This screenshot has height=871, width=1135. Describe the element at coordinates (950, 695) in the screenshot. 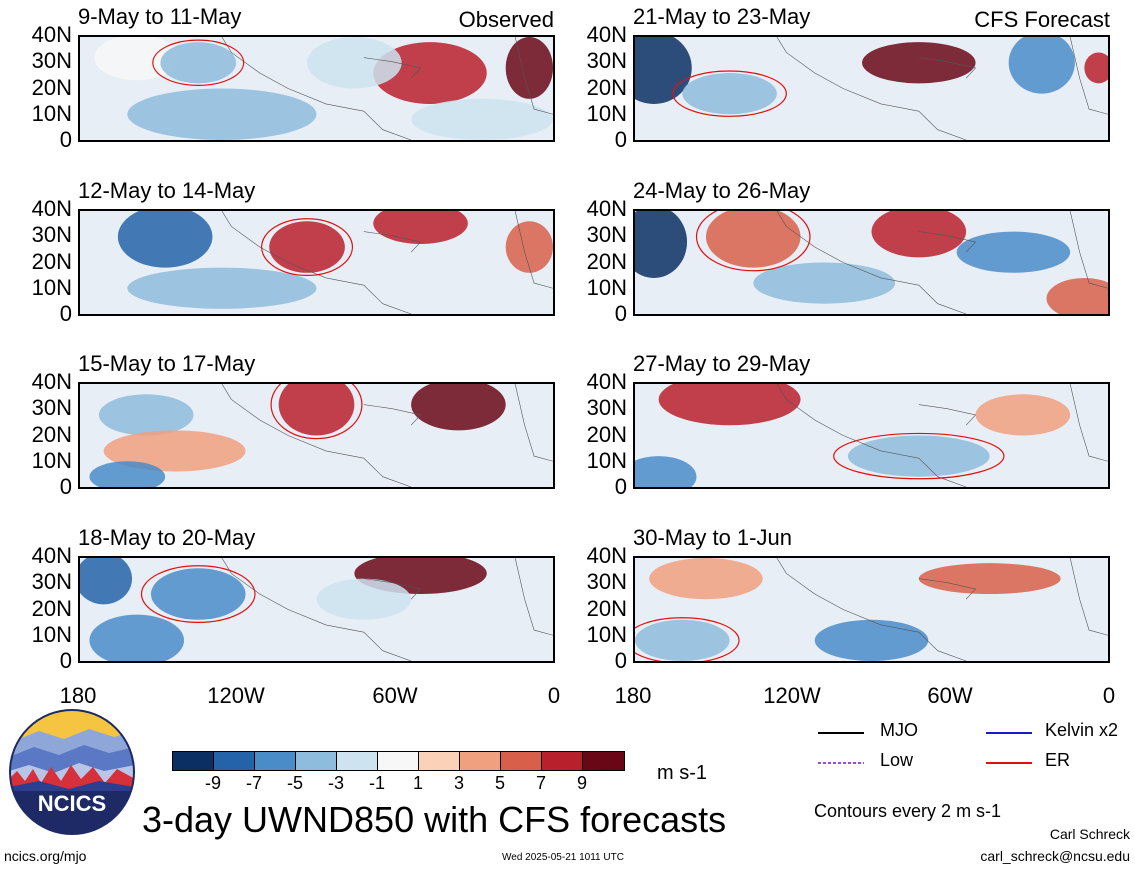

I see `lon-label-60w-right: 60W` at that location.